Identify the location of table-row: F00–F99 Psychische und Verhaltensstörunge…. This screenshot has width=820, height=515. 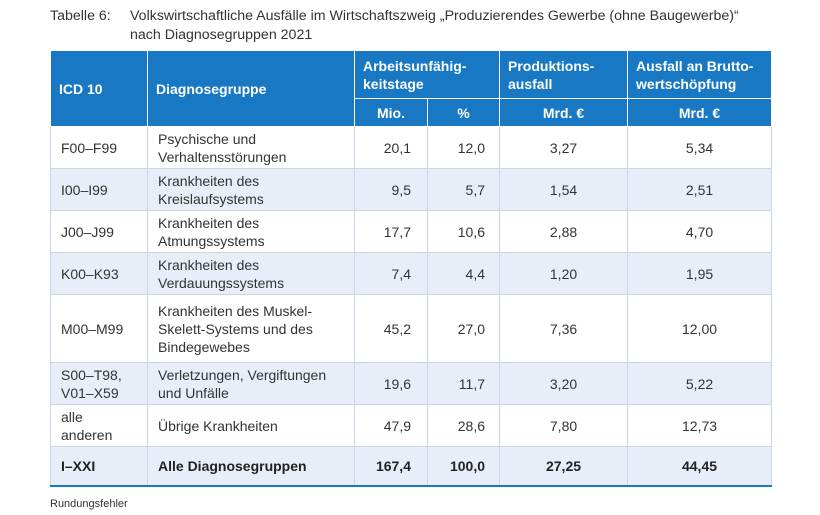
(411, 147).